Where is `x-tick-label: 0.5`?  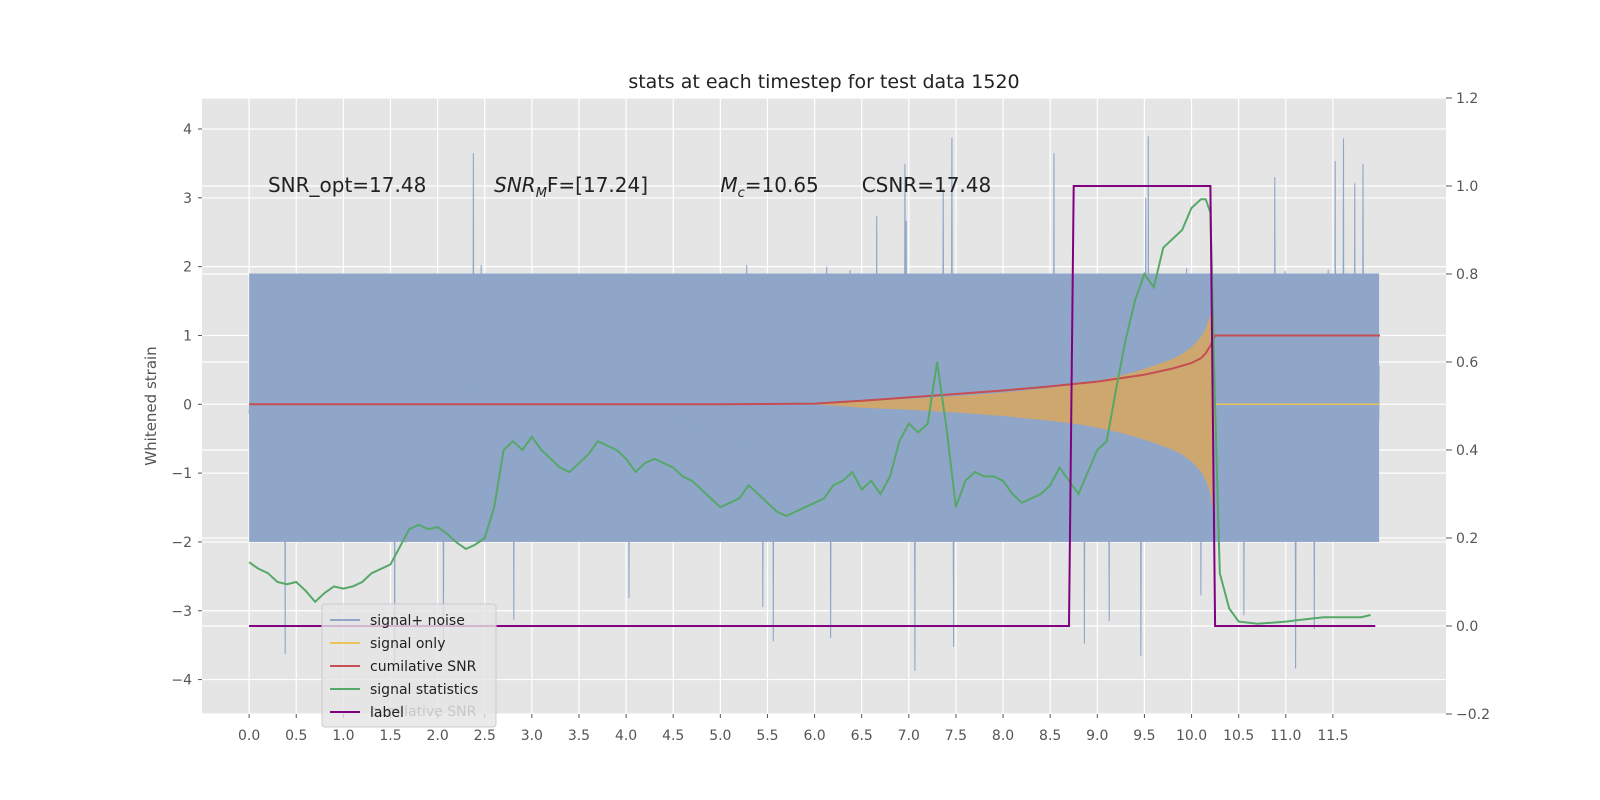
x-tick-label: 0.5 is located at coordinates (296, 736).